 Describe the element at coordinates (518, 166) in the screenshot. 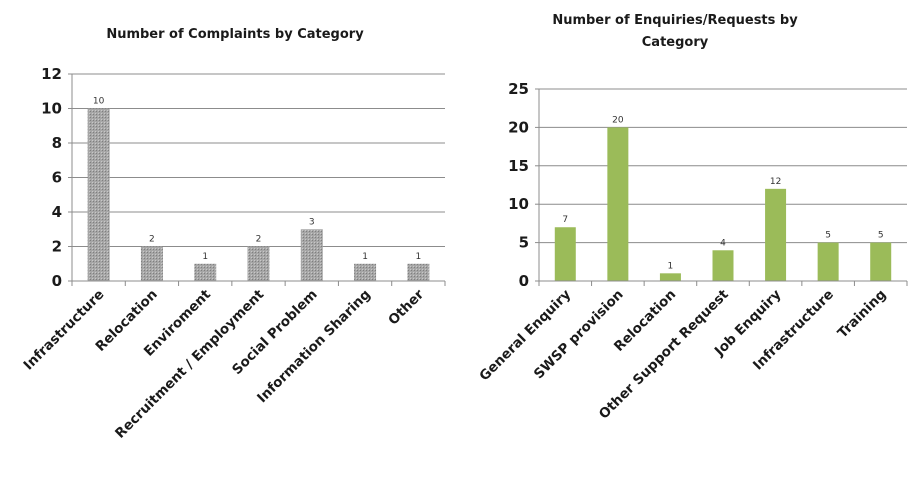

I see `enquiries-y-tick-label: 15` at that location.